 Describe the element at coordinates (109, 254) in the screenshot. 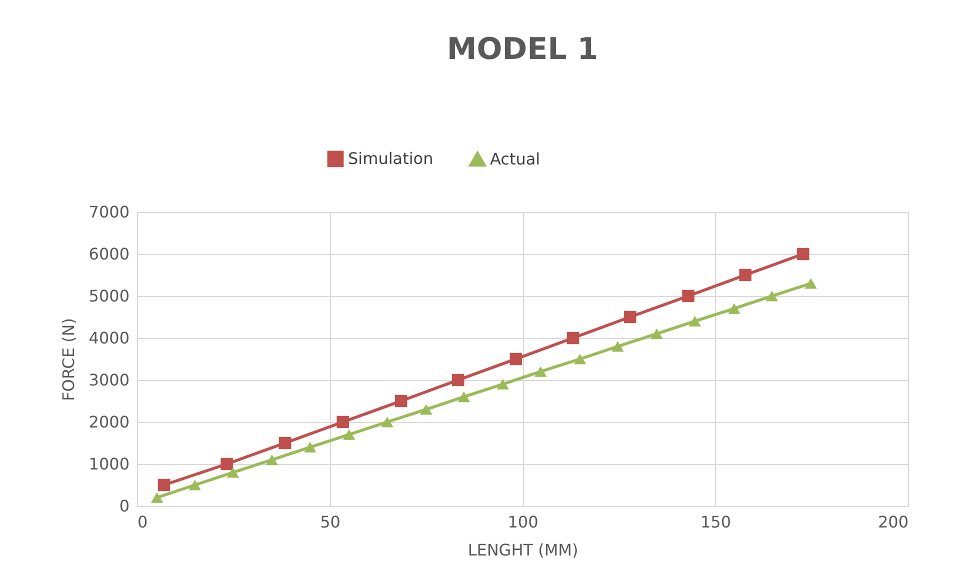

I see `y-tick-label: 6000` at that location.